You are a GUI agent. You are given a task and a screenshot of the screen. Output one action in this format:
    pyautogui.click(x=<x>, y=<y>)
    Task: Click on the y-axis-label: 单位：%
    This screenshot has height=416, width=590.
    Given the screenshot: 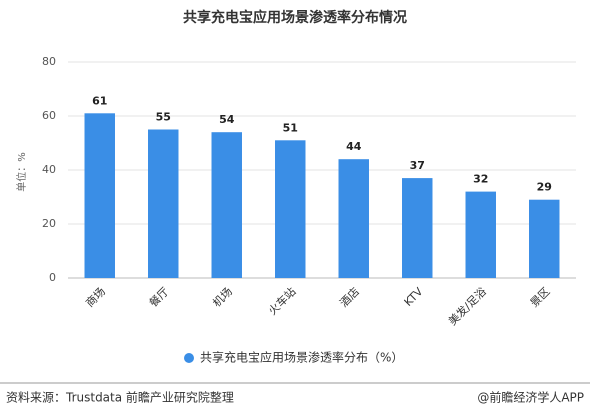 What is the action you would take?
    pyautogui.click(x=21, y=172)
    